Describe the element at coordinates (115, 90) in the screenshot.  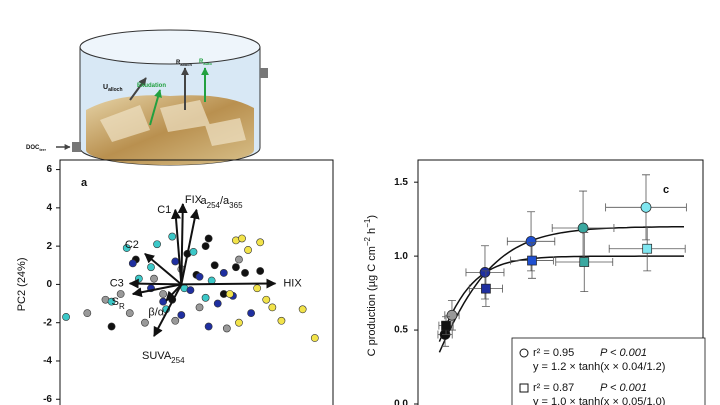
I see `label-sub: alloch` at that location.